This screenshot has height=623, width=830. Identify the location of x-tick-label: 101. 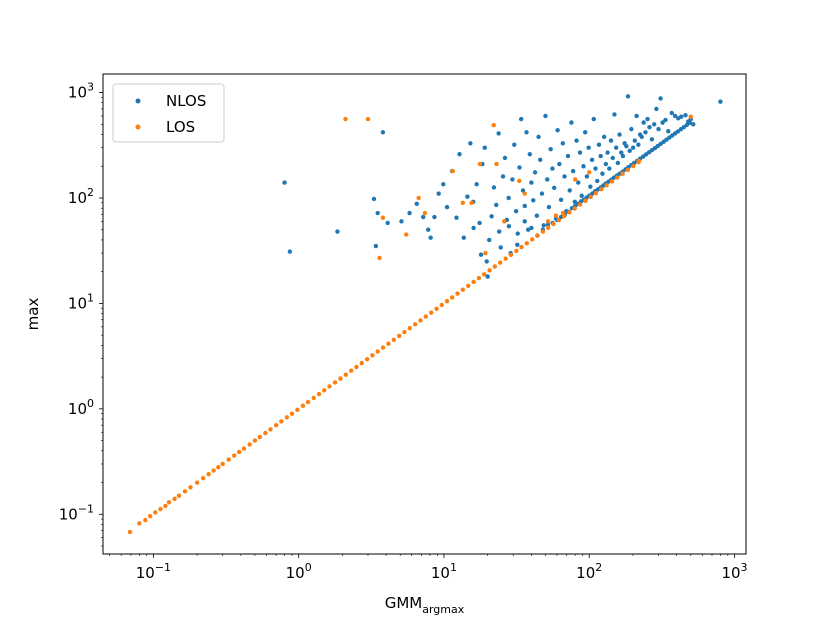
(444, 571).